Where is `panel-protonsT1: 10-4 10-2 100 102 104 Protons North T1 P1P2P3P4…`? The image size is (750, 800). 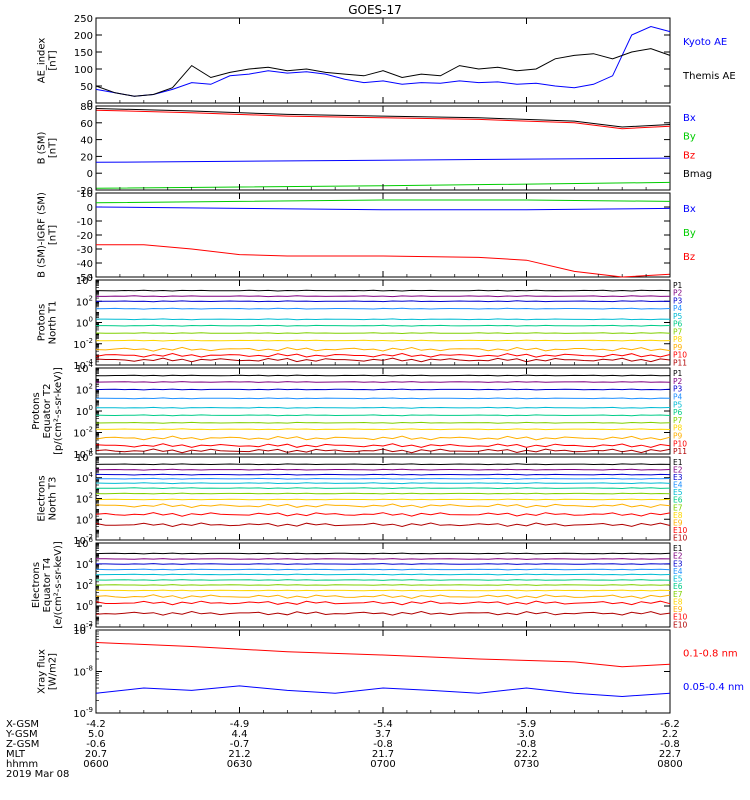 panel-protonsT1: 10-4 10-2 100 102 104 Protons North T1 P1P2P3P4… is located at coordinates (362, 322).